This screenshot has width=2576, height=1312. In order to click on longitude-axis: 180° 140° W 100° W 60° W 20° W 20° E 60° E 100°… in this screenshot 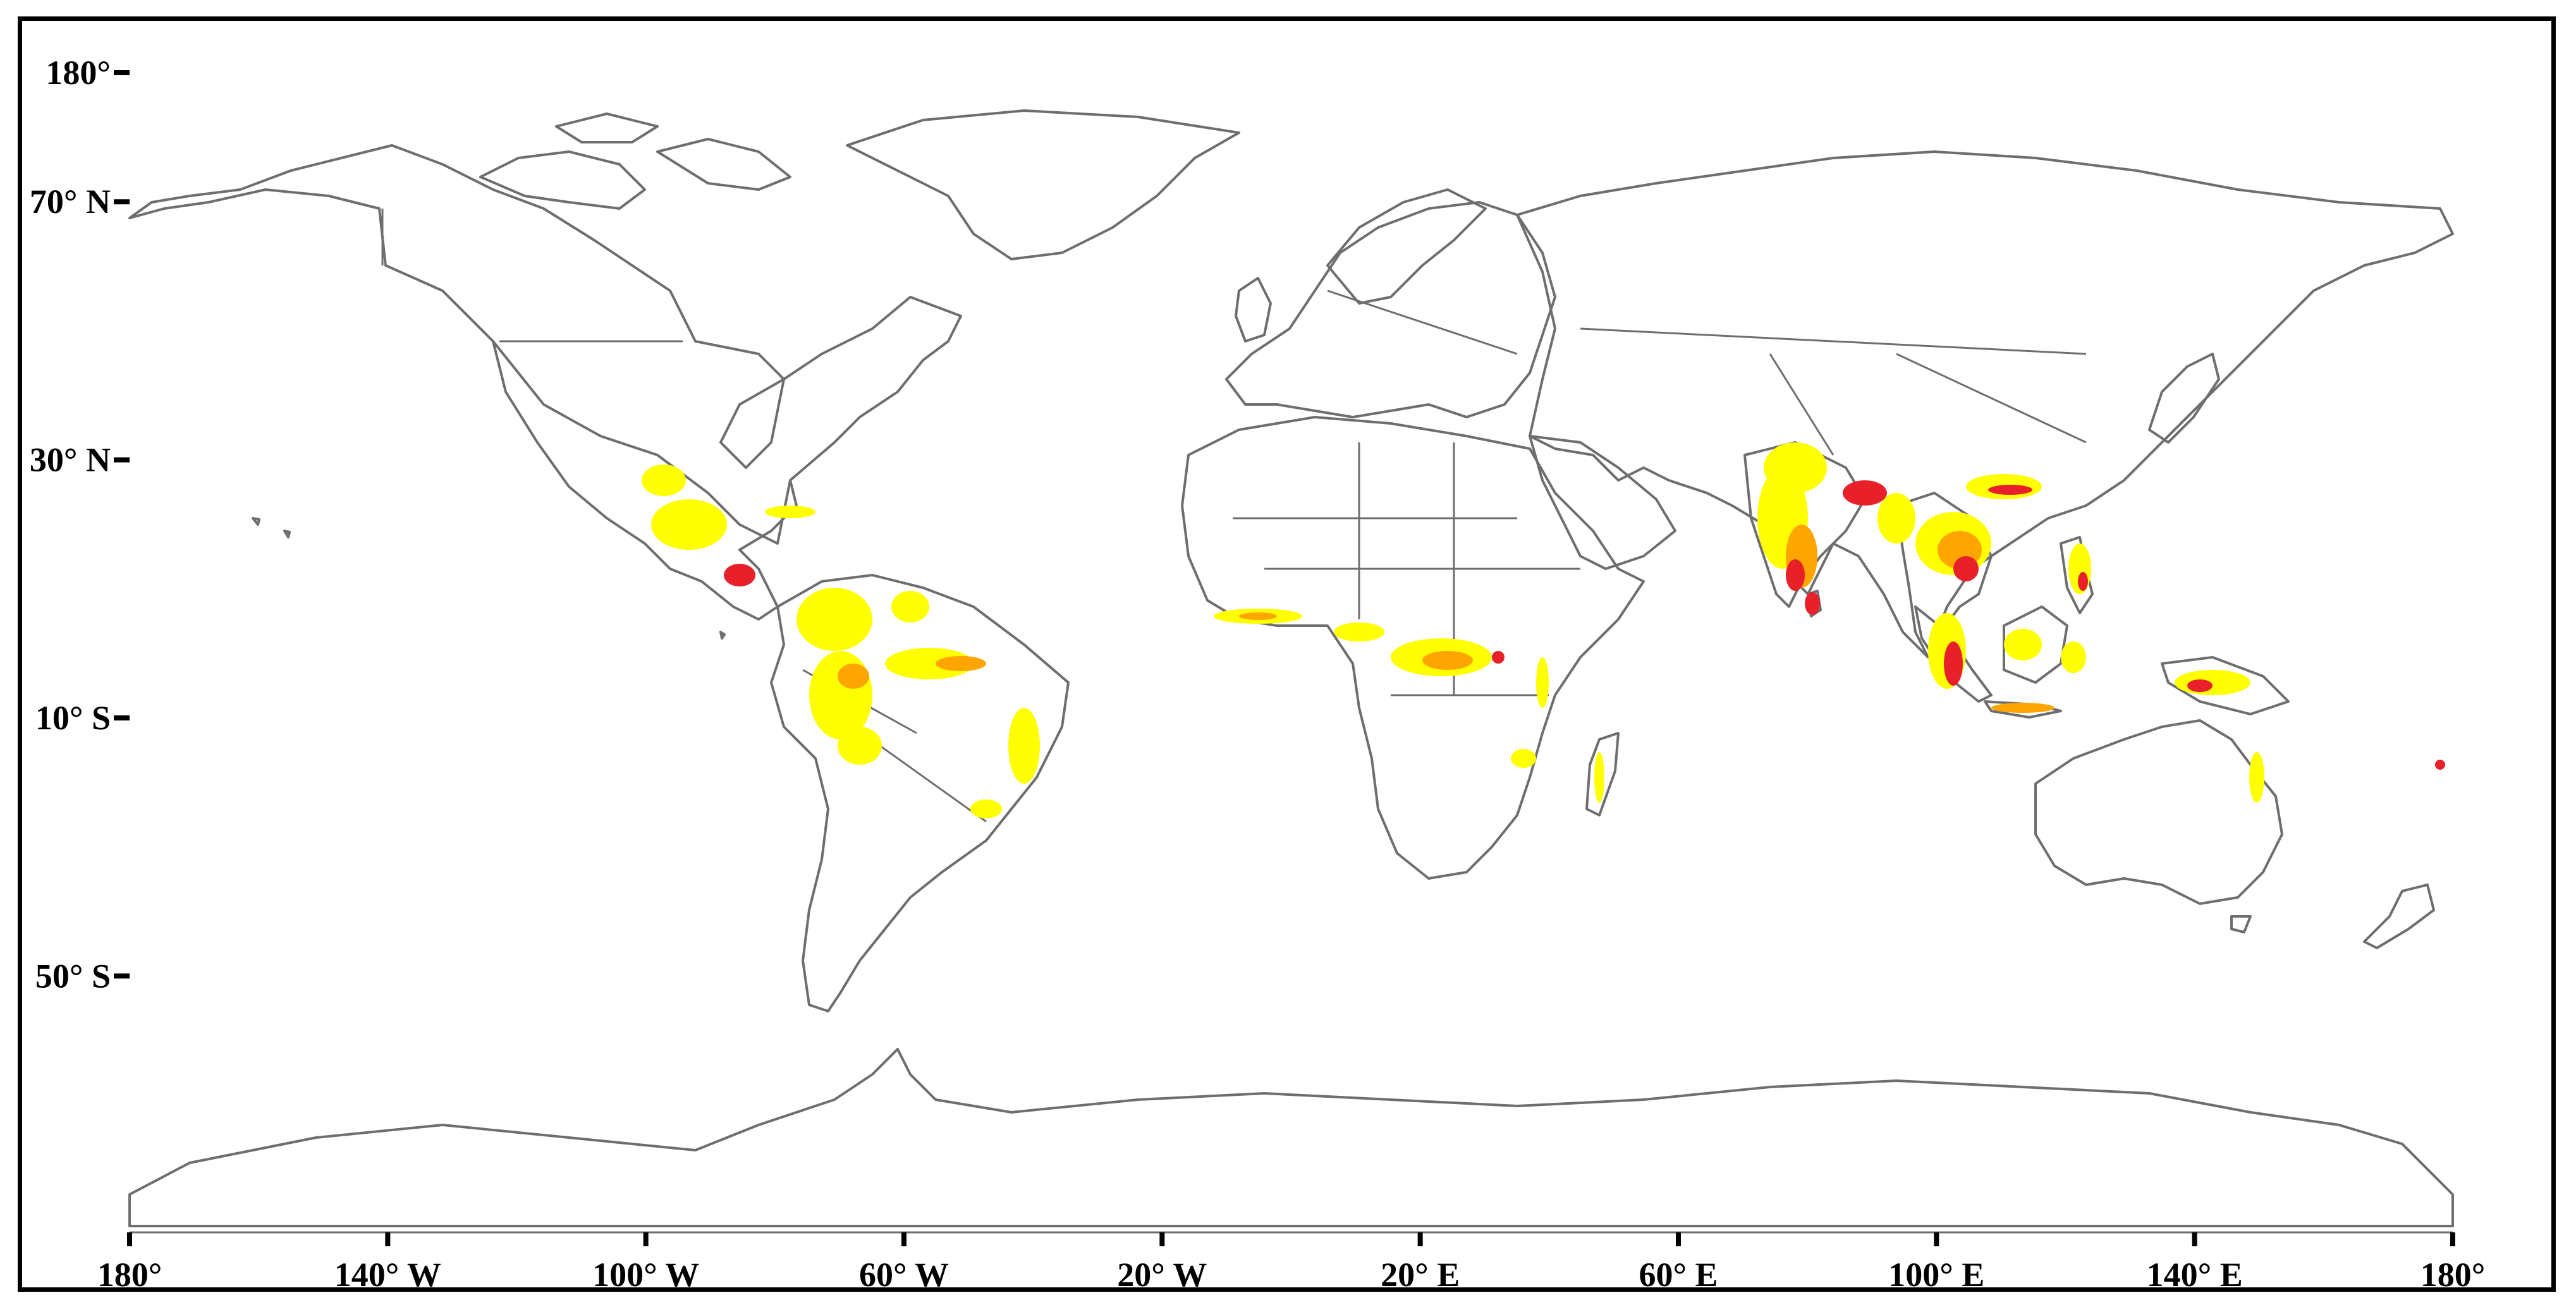, I will do `click(1291, 1262)`.